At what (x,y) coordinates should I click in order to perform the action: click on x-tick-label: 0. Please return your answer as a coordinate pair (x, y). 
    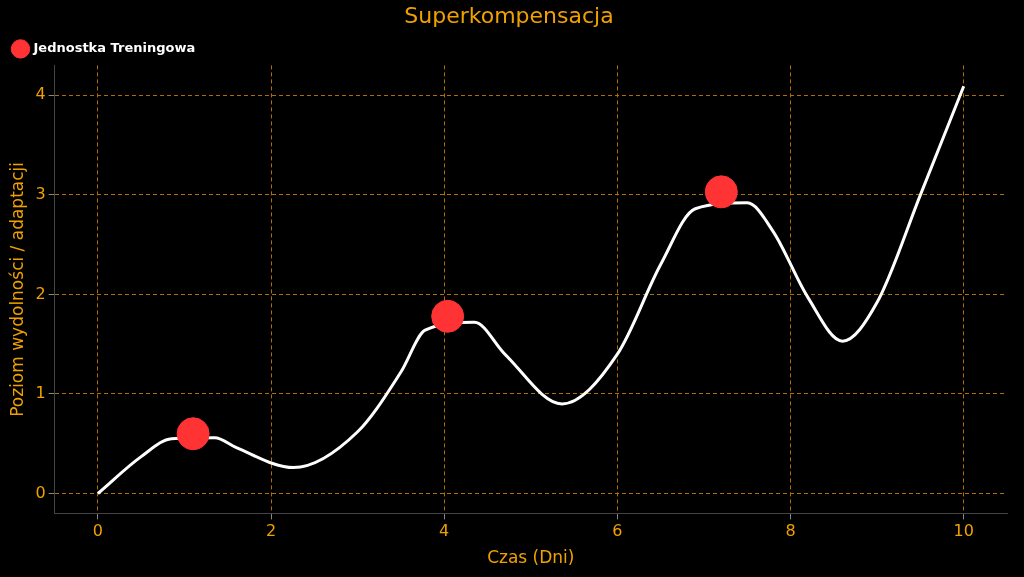
    Looking at the image, I should click on (97, 531).